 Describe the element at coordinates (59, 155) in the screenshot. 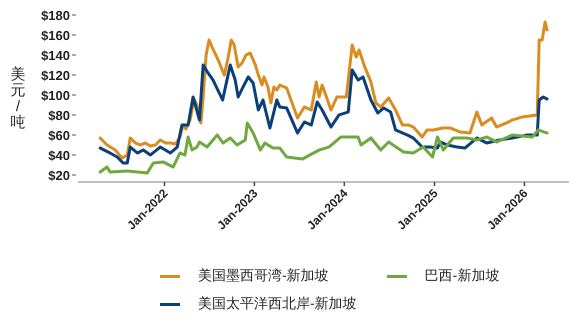

I see `y-tick-label: $40` at that location.